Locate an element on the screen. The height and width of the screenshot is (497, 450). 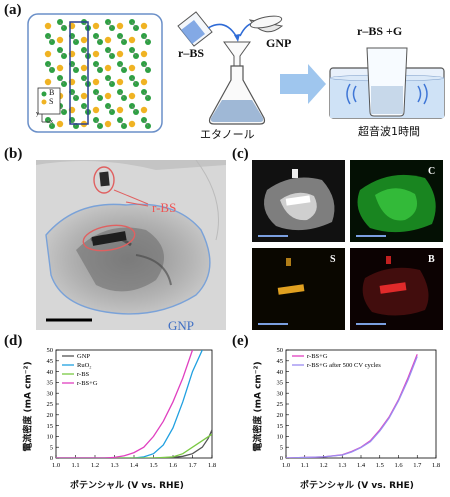
x-tick-label: 1.2 is located at coordinates (95, 465).